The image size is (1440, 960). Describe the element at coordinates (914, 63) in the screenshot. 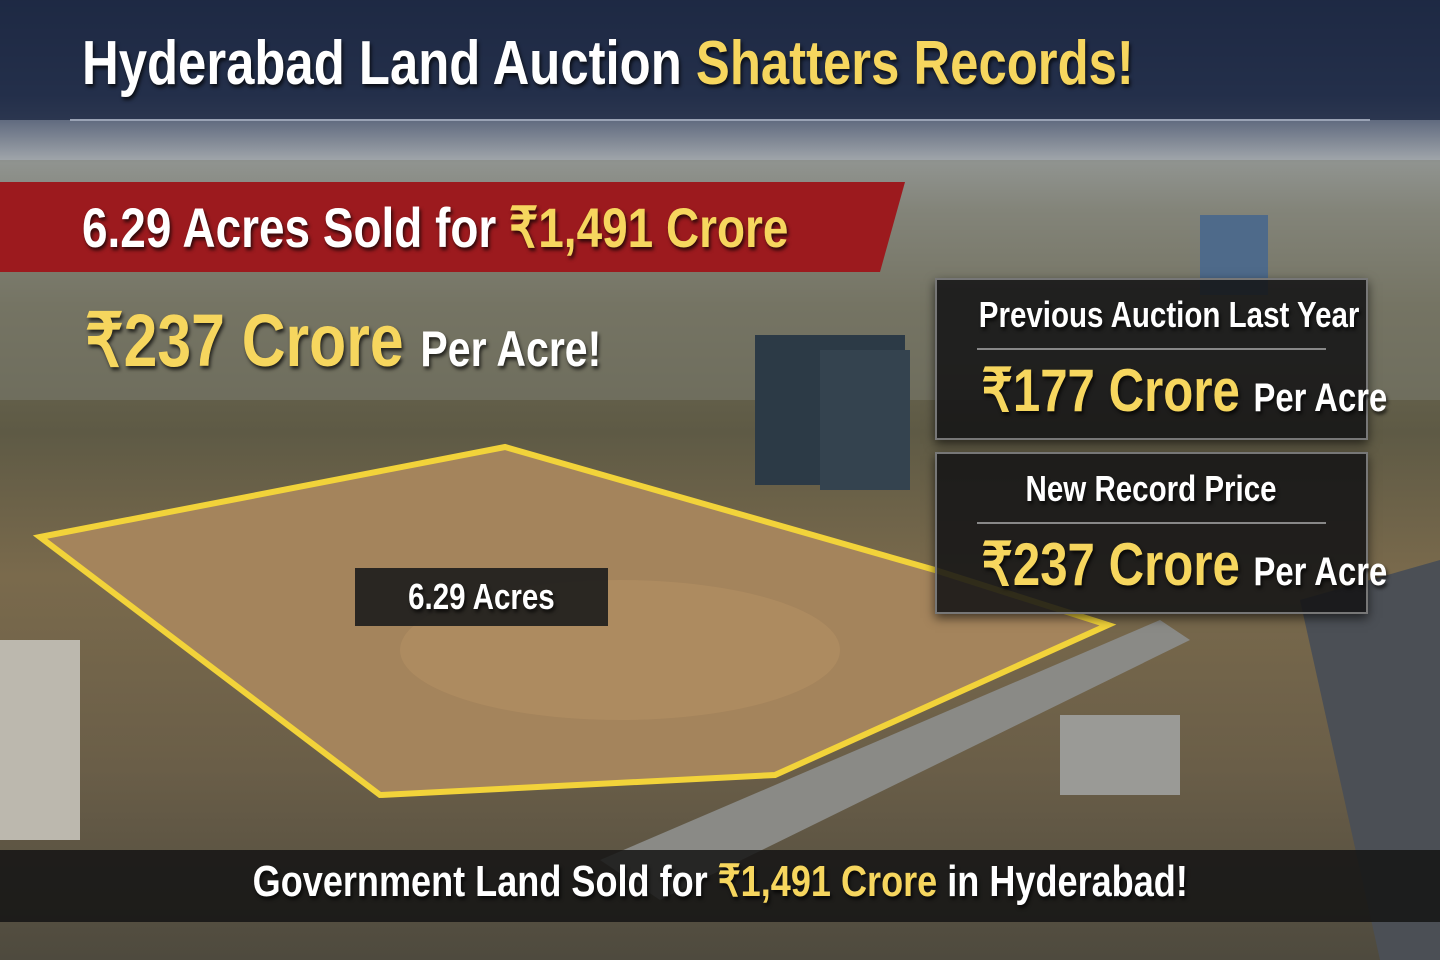

I see `title-highlight: Shatters Records!` at that location.